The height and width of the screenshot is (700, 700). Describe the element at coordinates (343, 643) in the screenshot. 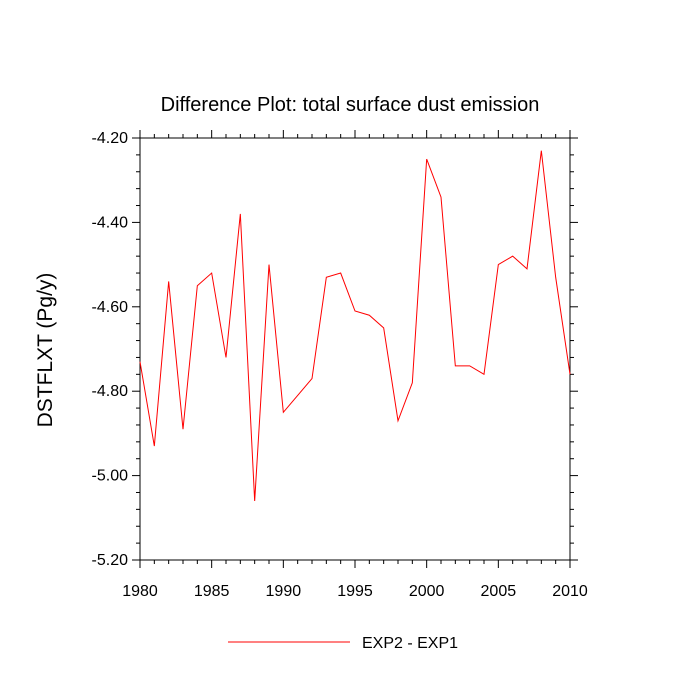

I see `legend: EXP2 - EXP1` at that location.